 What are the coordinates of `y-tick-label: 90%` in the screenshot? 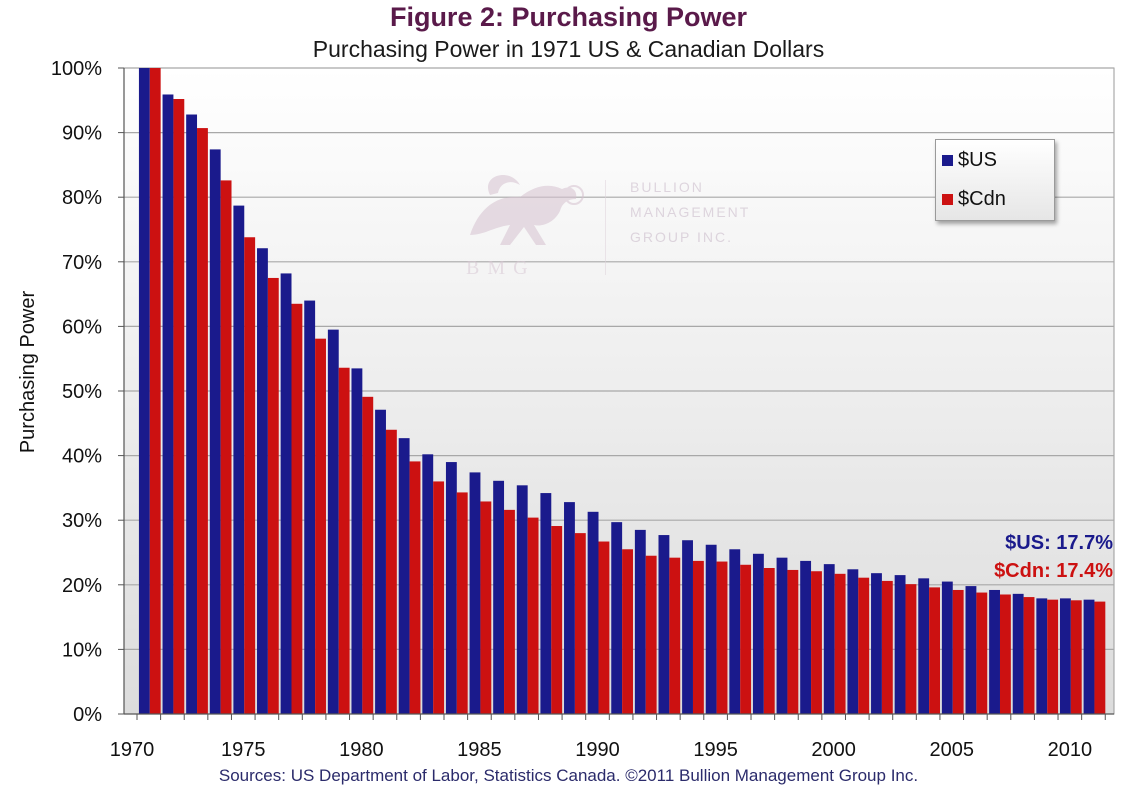 It's located at (82, 134).